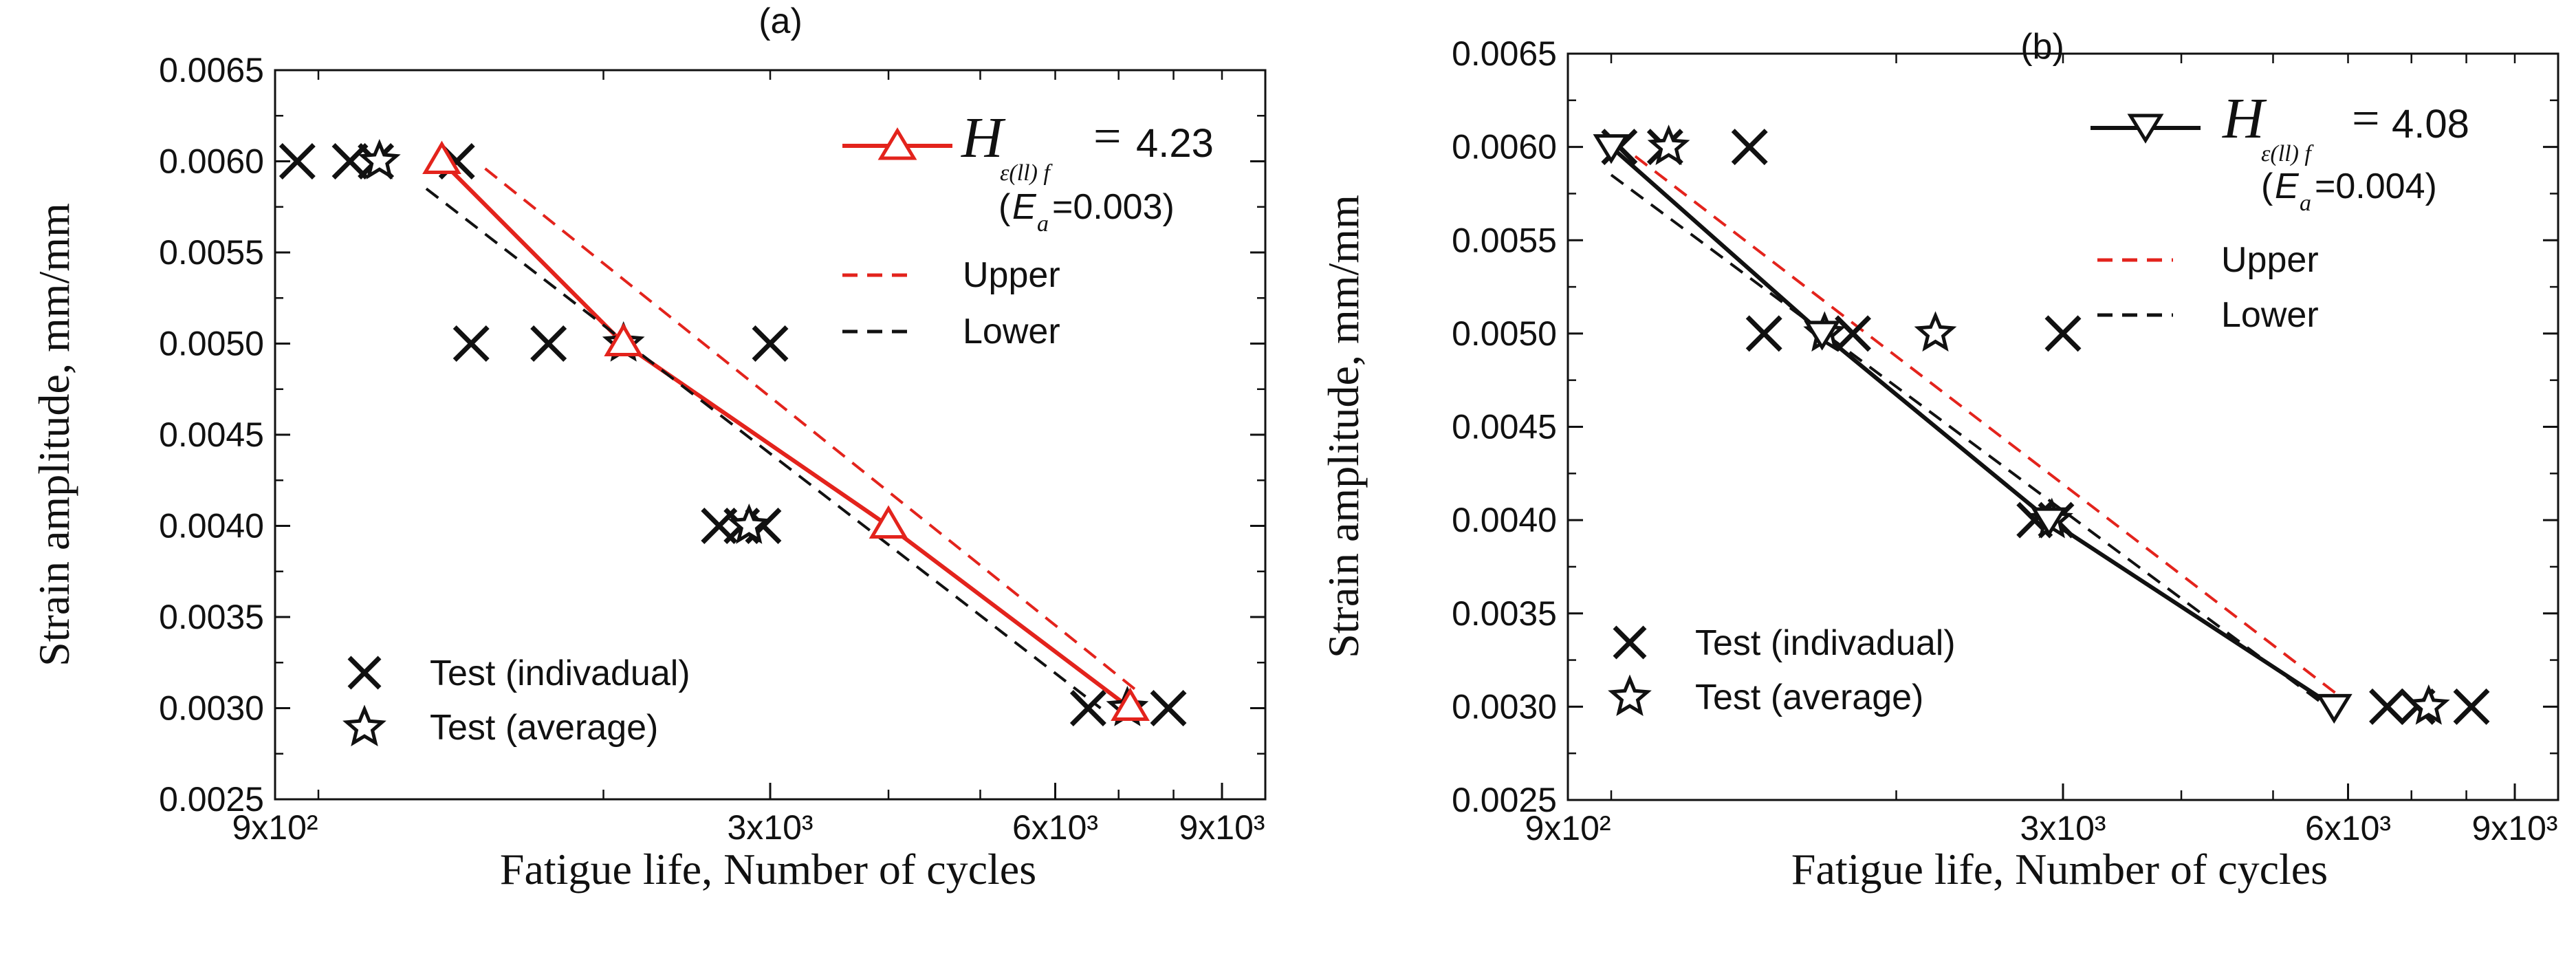 This screenshot has width=2576, height=963. I want to click on panel-label: (a), so click(780, 21).